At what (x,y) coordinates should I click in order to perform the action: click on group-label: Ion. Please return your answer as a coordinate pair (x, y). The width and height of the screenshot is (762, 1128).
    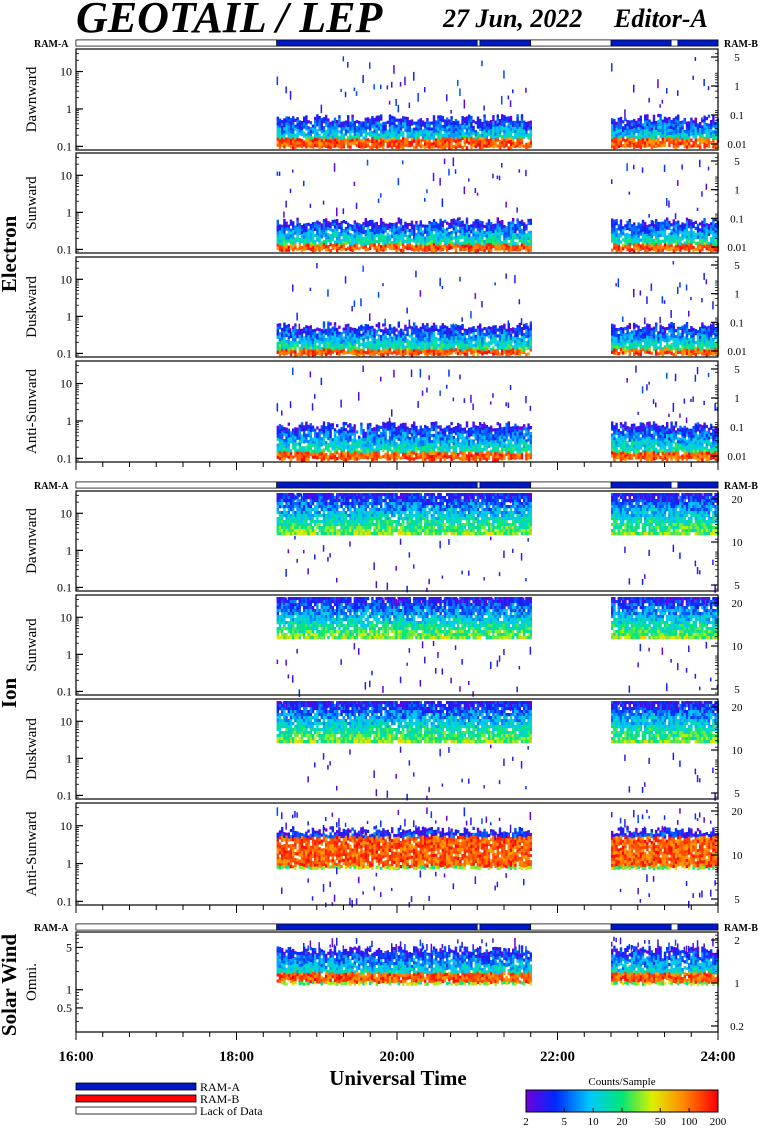
    Looking at the image, I should click on (10, 693).